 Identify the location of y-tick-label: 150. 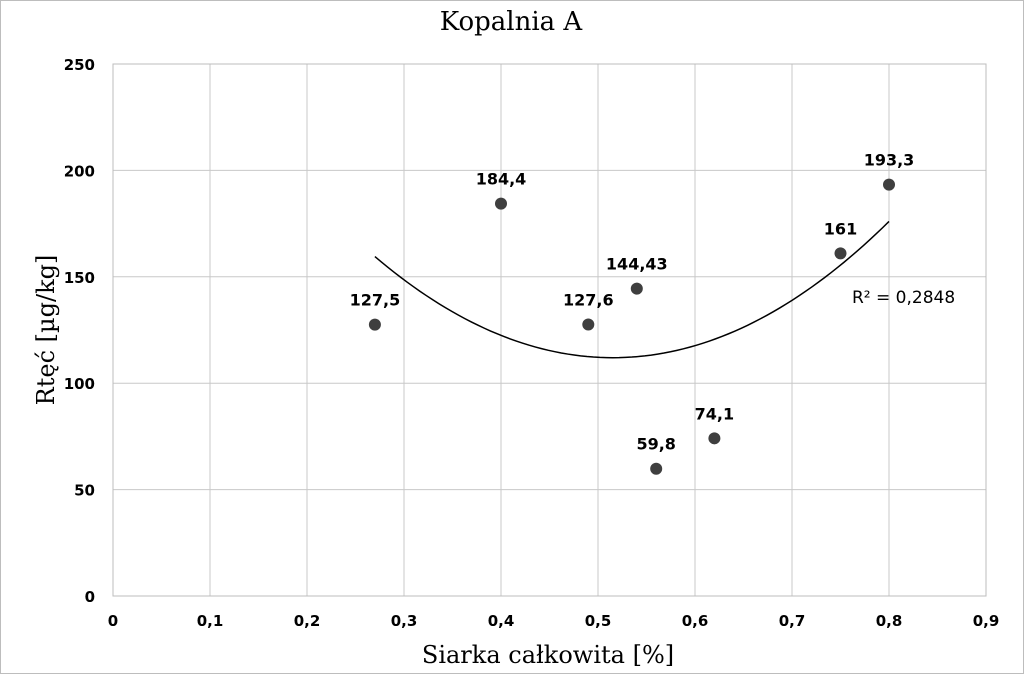
(79, 278).